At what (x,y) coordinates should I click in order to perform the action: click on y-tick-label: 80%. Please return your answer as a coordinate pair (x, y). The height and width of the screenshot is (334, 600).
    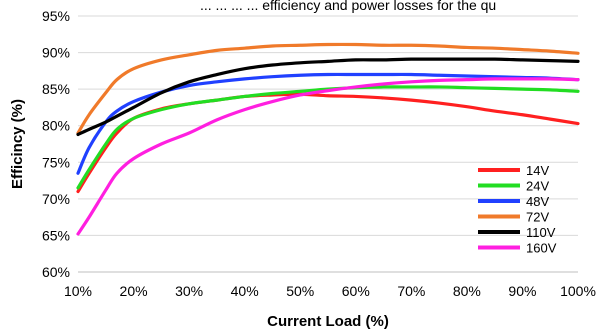
    Looking at the image, I should click on (56, 126).